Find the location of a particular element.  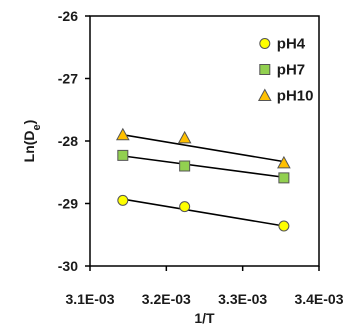

y-axis-label: Ln(De) is located at coordinates (32, 141).